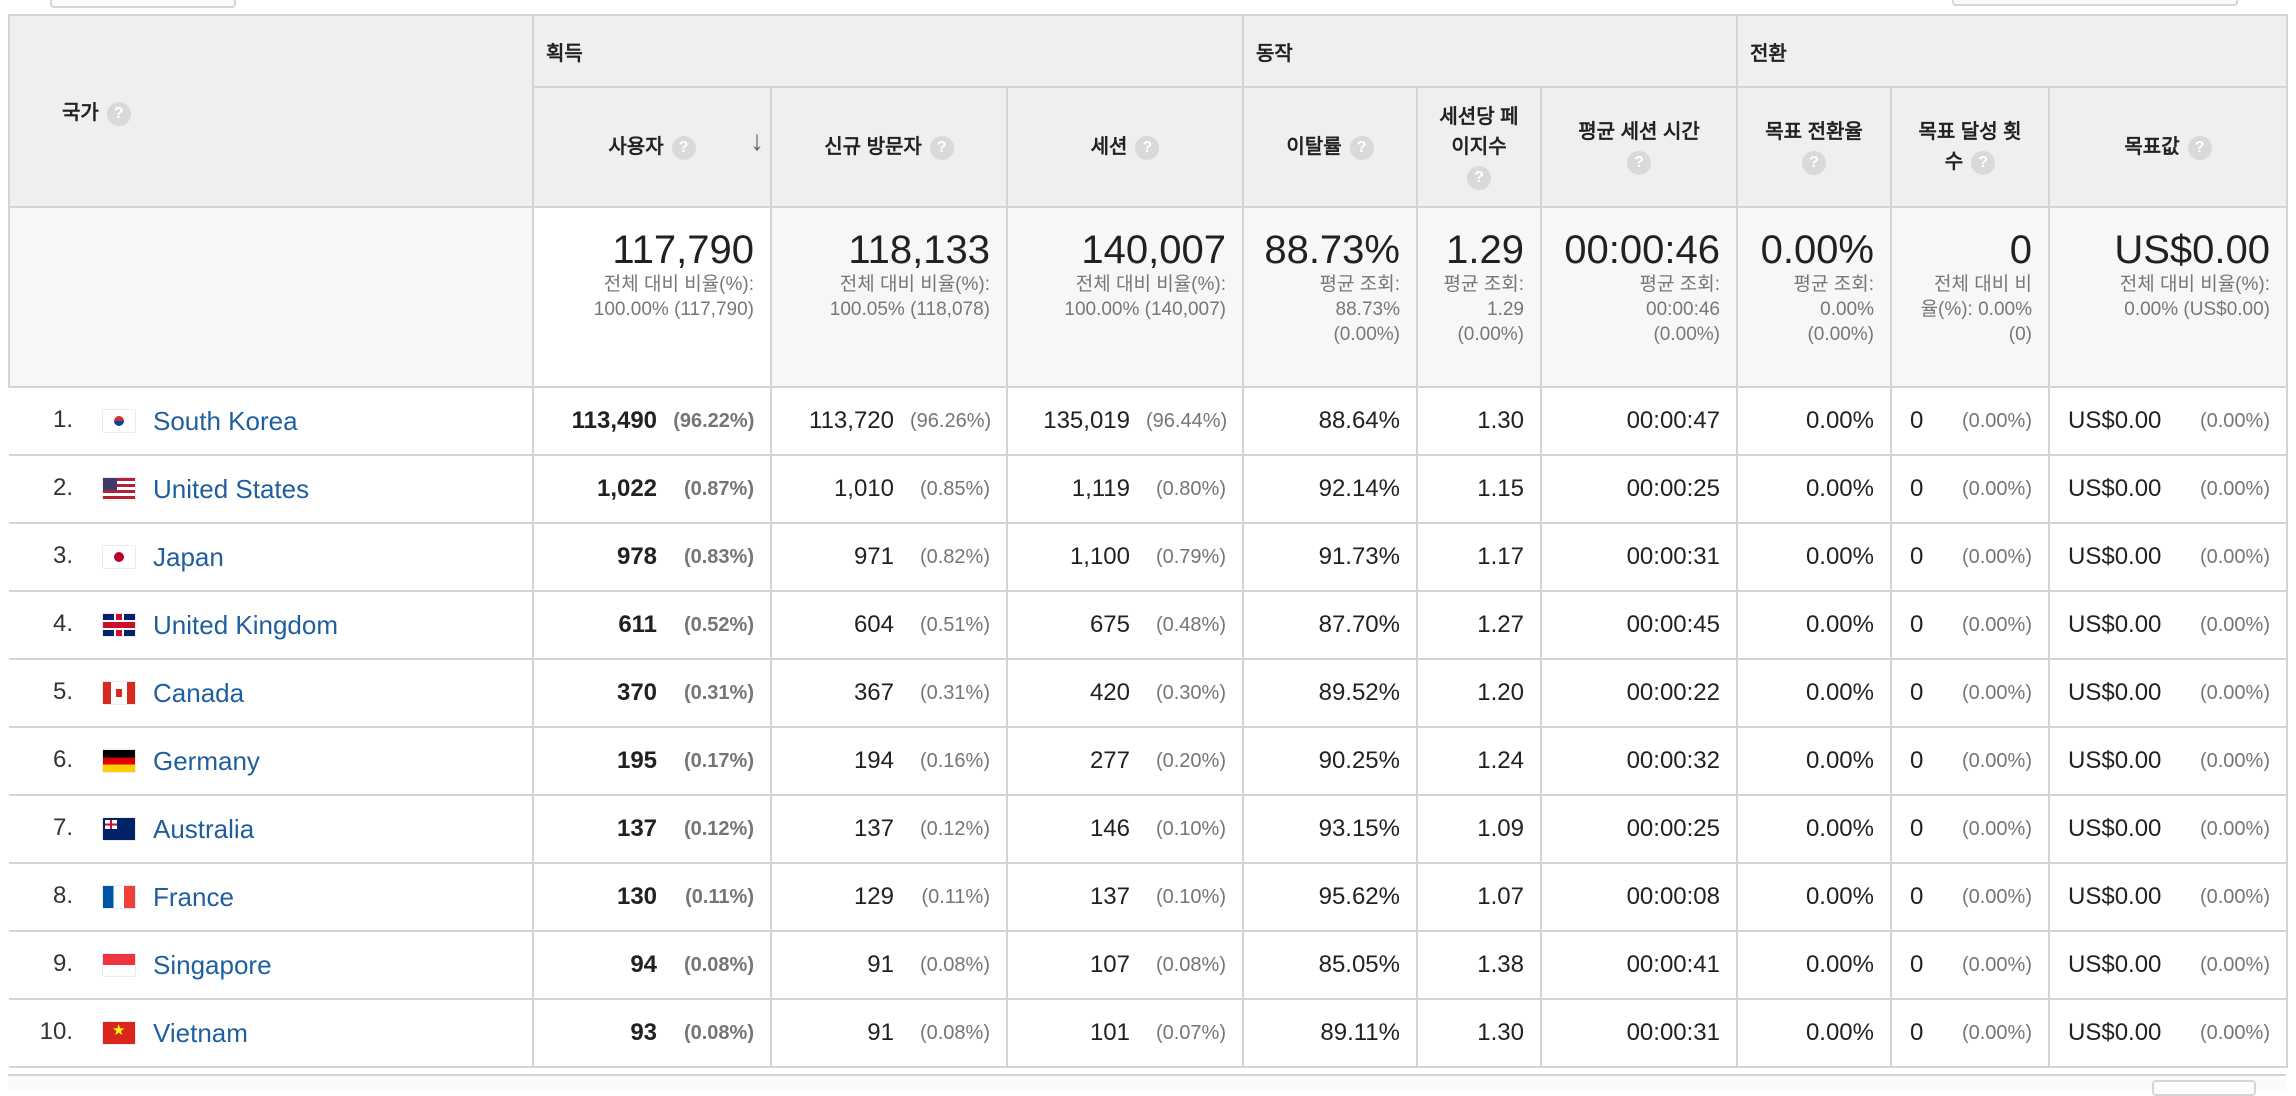  Describe the element at coordinates (143, 4) in the screenshot. I see `toolbar-button-left` at that location.